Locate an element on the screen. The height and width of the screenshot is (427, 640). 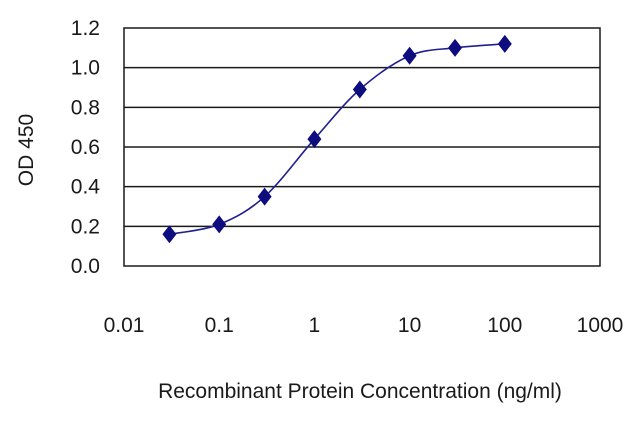
x-tick-labels: 0.01 0.1 1 10 100 1000 is located at coordinates (364, 325).